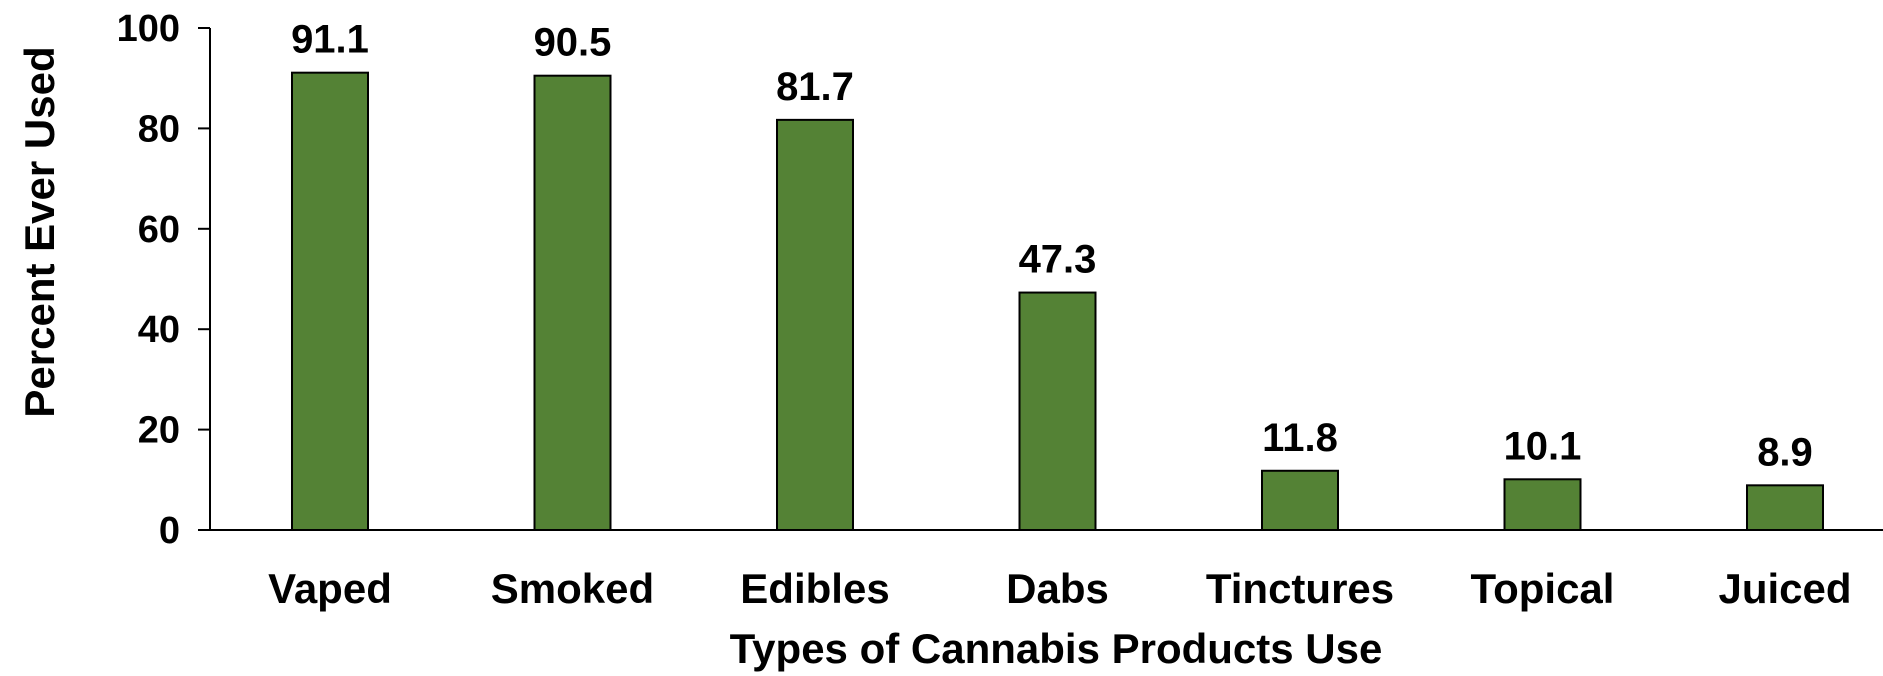 The image size is (1883, 676). I want to click on y-tick-label: 20, so click(159, 431).